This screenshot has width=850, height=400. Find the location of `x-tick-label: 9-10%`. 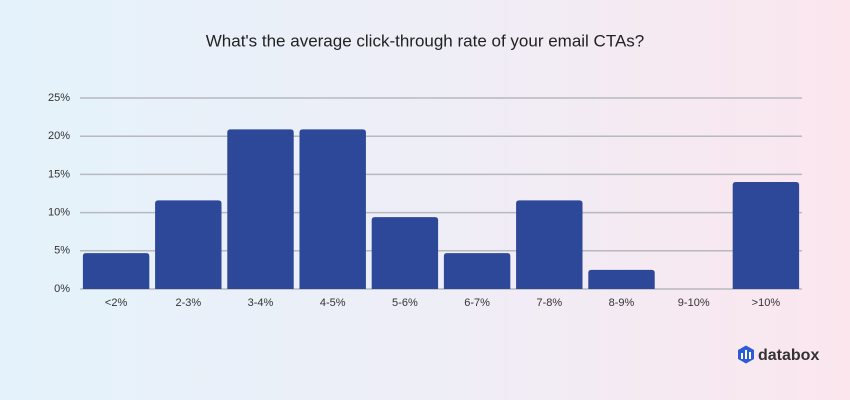

x-tick-label: 9-10% is located at coordinates (694, 303).